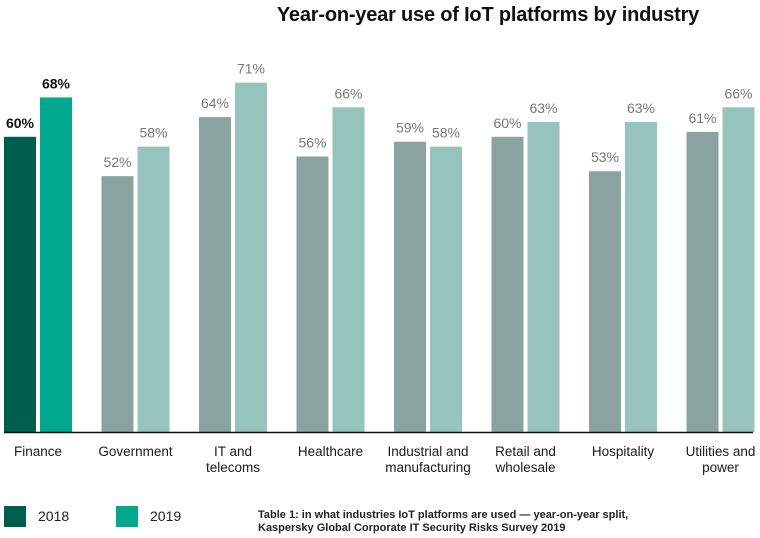  What do you see at coordinates (215, 103) in the screenshot?
I see `value-label-2018-2: 64%` at bounding box center [215, 103].